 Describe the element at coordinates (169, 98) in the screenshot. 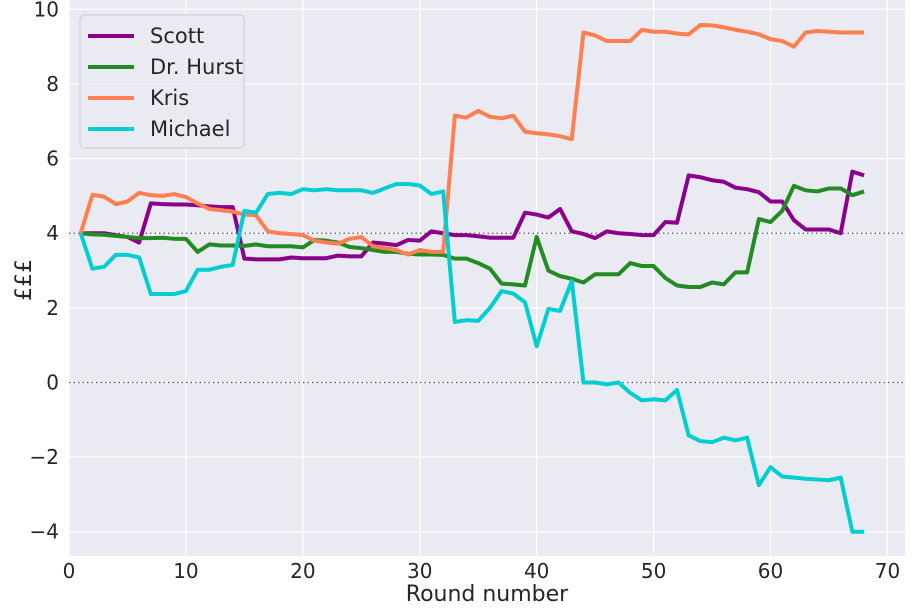

I see `legend-label: Kris` at that location.